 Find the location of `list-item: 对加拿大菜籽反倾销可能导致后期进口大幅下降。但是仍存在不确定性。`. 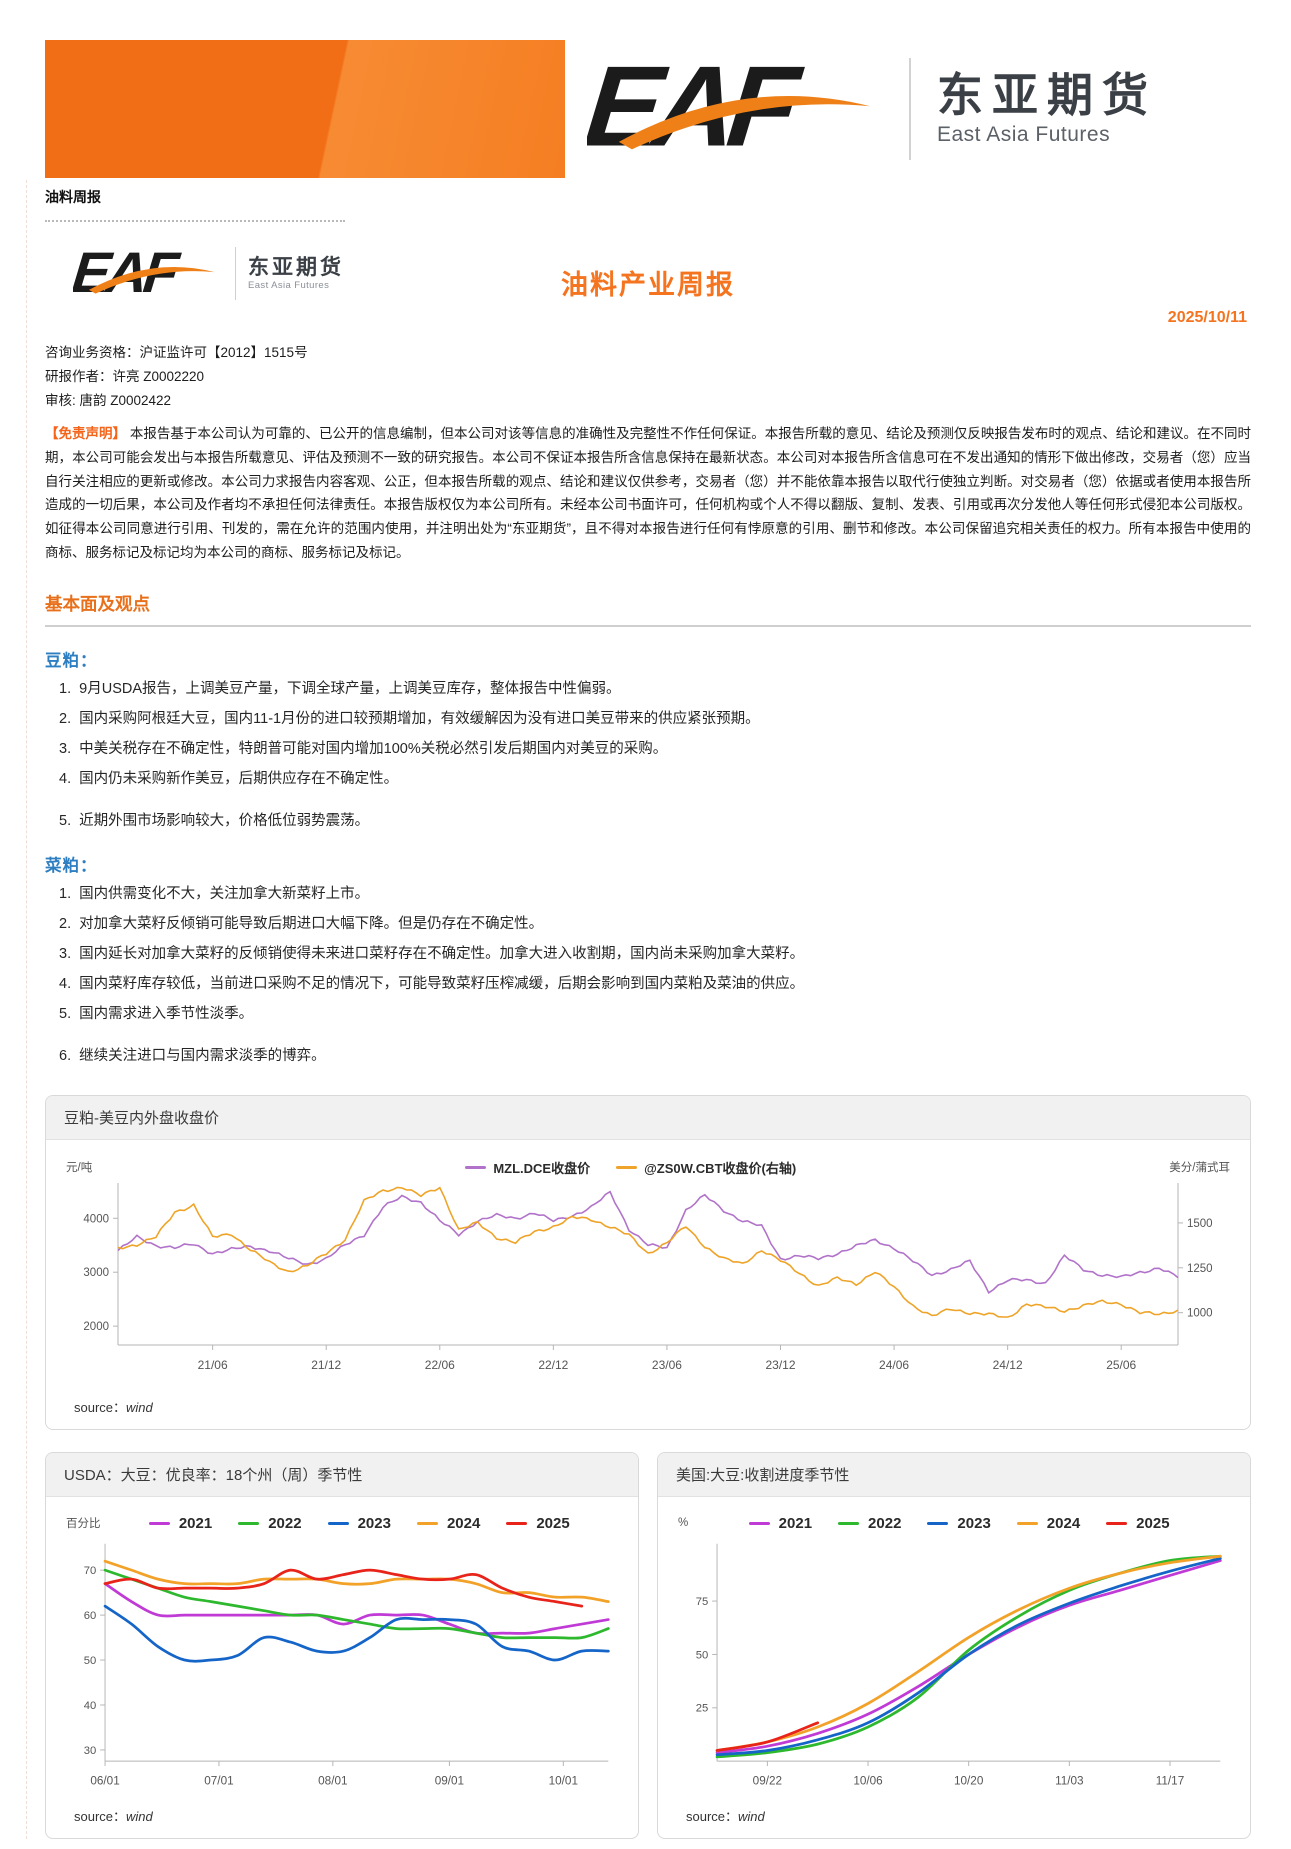

list-item: 对加拿大菜籽反倾销可能导致后期进口大幅下降。但是仍存在不确定性。 is located at coordinates (311, 923).